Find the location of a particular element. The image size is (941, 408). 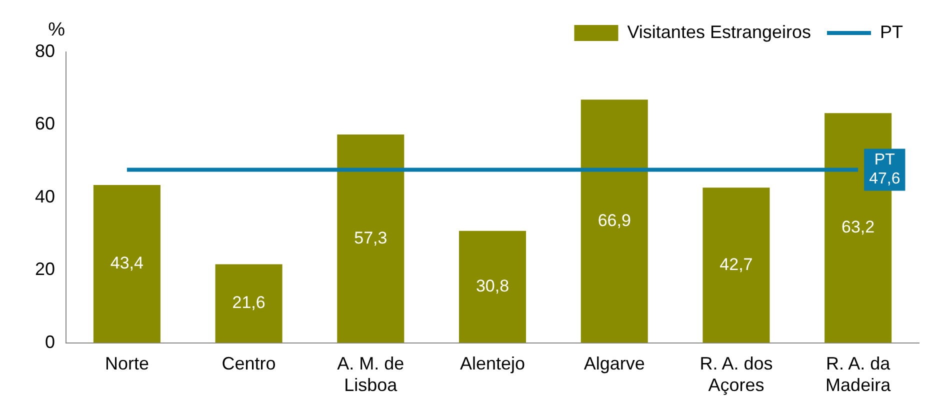

data-label: 66,9 is located at coordinates (614, 220).